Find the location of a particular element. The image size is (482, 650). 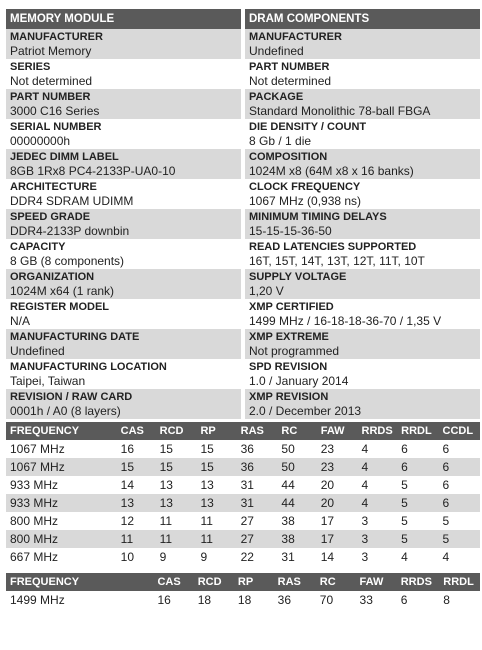

column-header: RRDL is located at coordinates (418, 431).